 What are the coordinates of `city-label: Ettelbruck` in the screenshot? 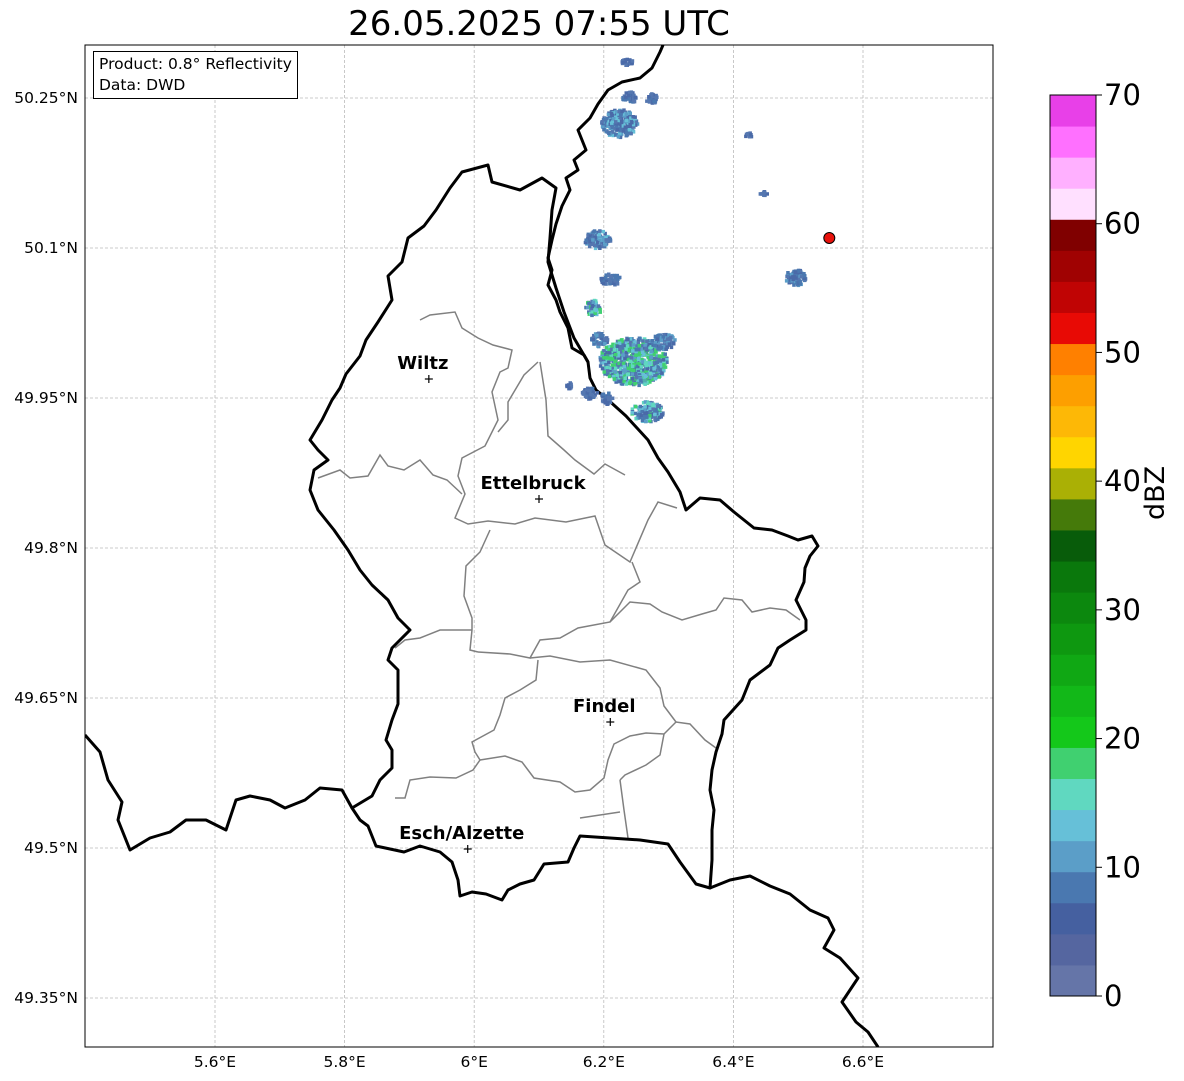 It's located at (533, 483).